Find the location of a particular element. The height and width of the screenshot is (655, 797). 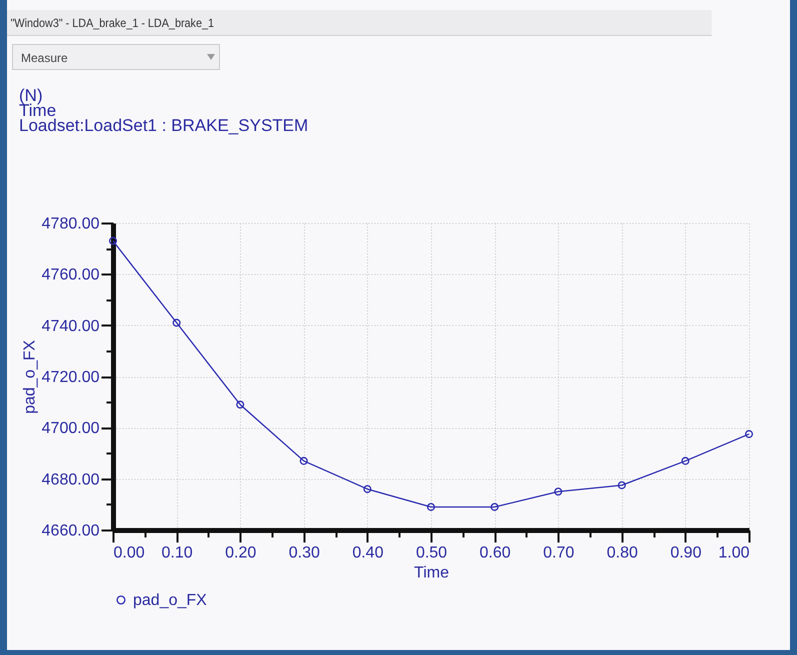

x-tick-label: 0.40 is located at coordinates (368, 553).